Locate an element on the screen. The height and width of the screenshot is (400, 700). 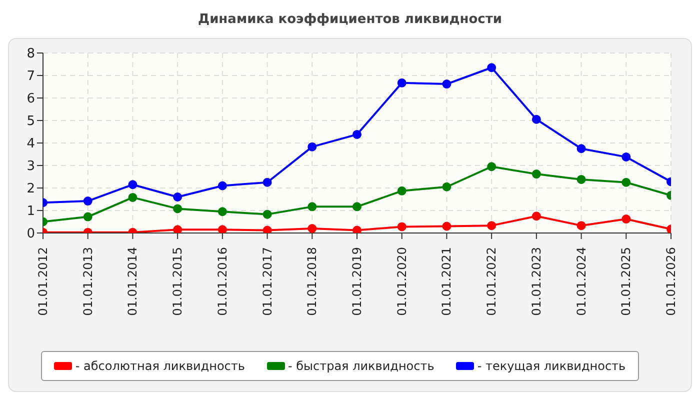
y-tick-label: 0 is located at coordinates (30, 234).